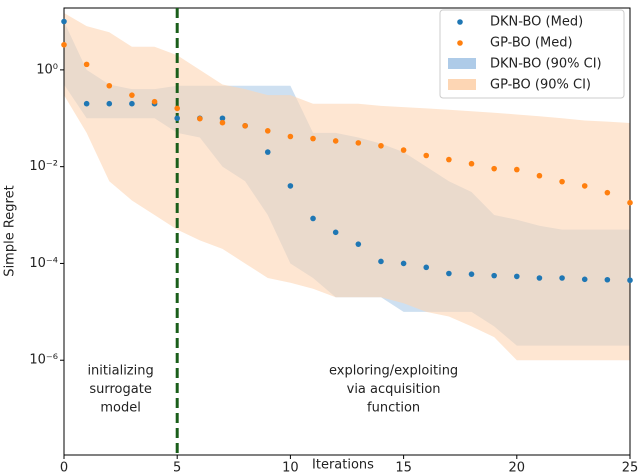 This screenshot has height=472, width=640. What do you see at coordinates (43, 263) in the screenshot?
I see `y-tick-label: 10⁻⁴` at bounding box center [43, 263].